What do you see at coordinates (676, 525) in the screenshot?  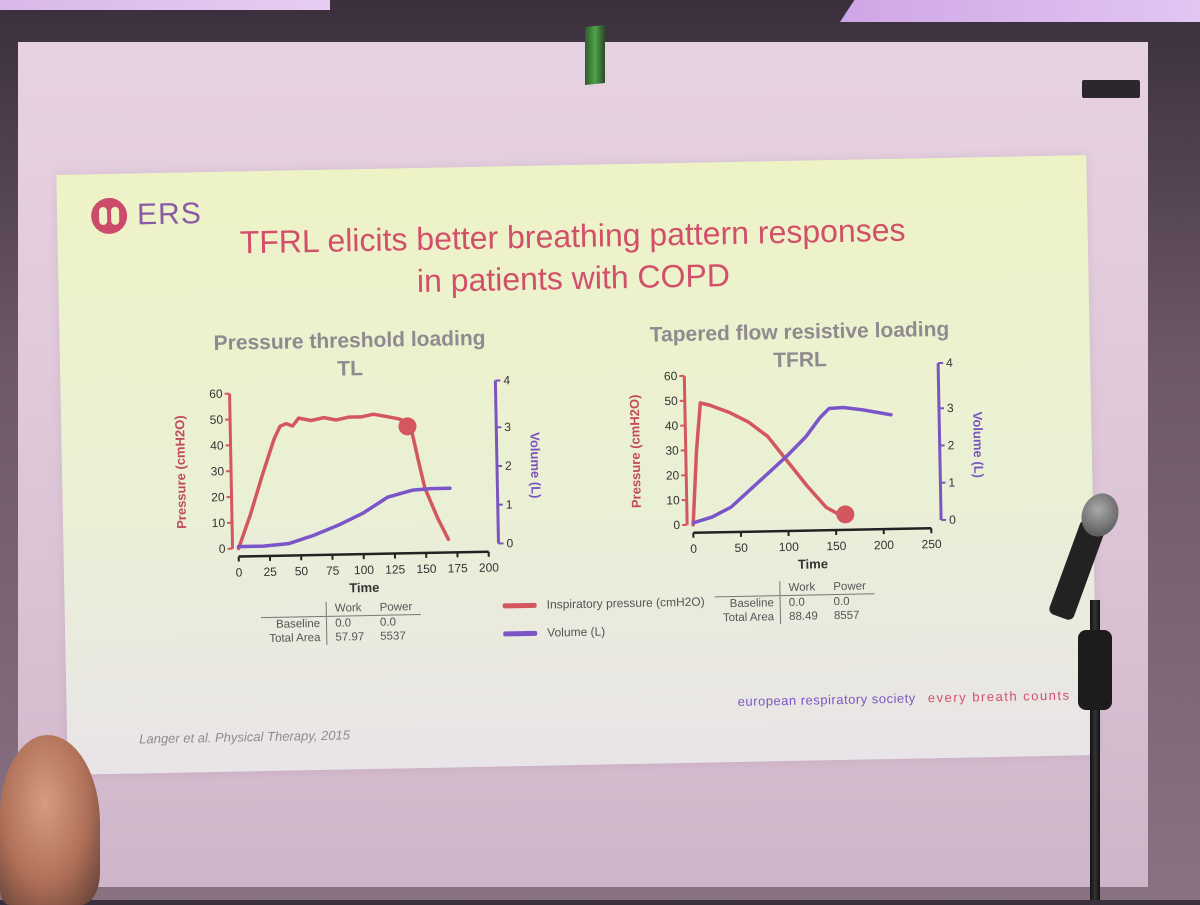 I see `y-tick-label-left: 0` at bounding box center [676, 525].